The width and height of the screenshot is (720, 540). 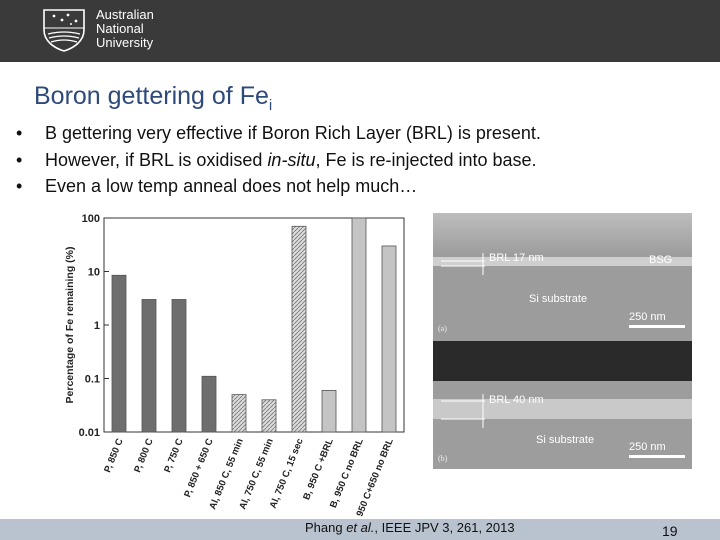 What do you see at coordinates (660, 260) in the screenshot?
I see `sem-bsg-label: BSG` at bounding box center [660, 260].